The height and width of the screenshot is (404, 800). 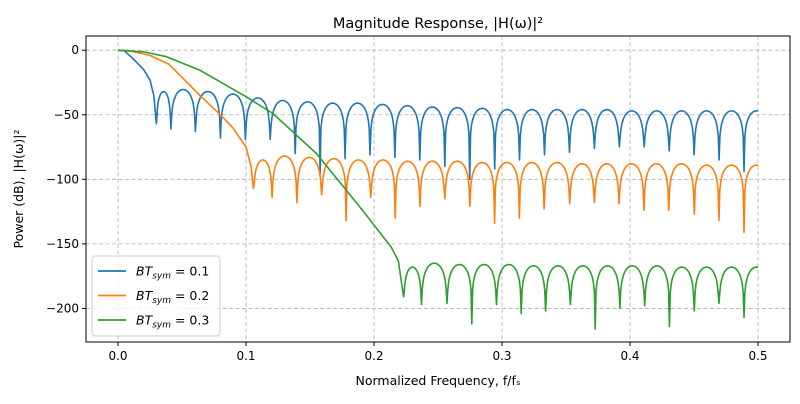 I want to click on x-tick-label: 0.4, so click(x=629, y=356).